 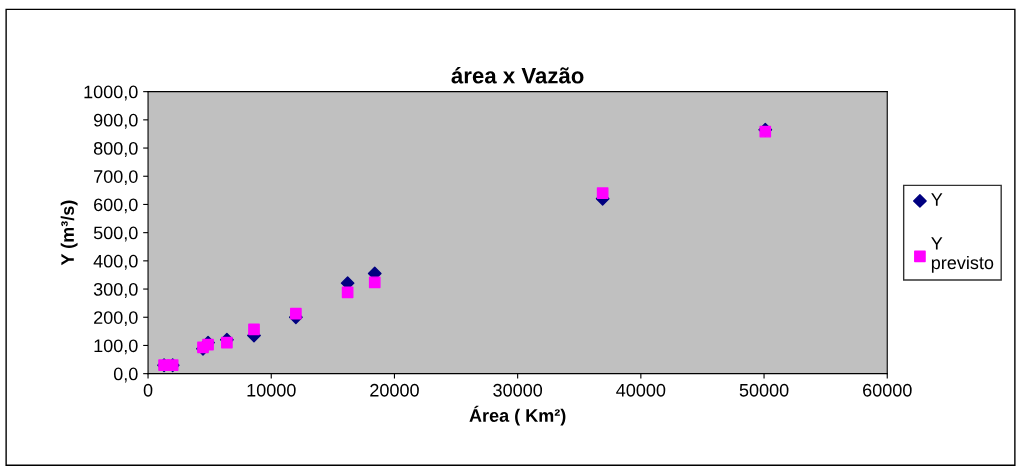 What do you see at coordinates (764, 390) in the screenshot?
I see `x-tick-label: 50000` at bounding box center [764, 390].